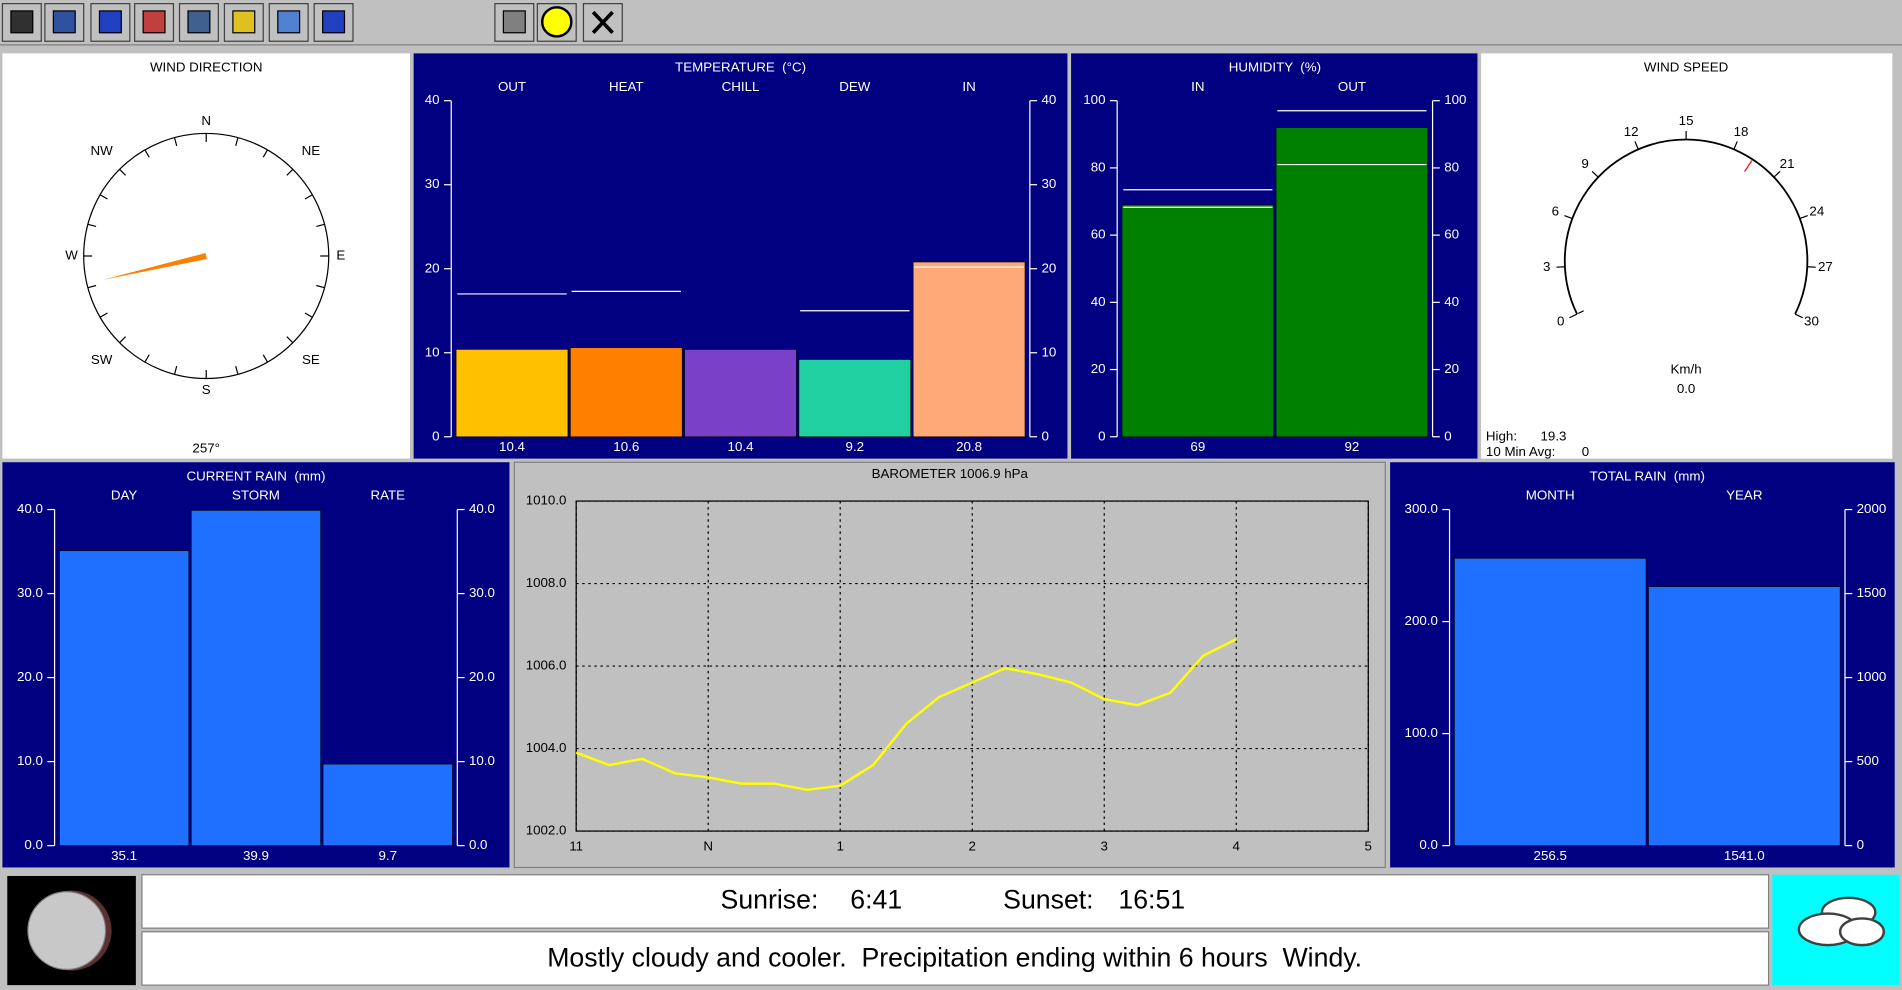  I want to click on value-label: 10.4, so click(512, 446).